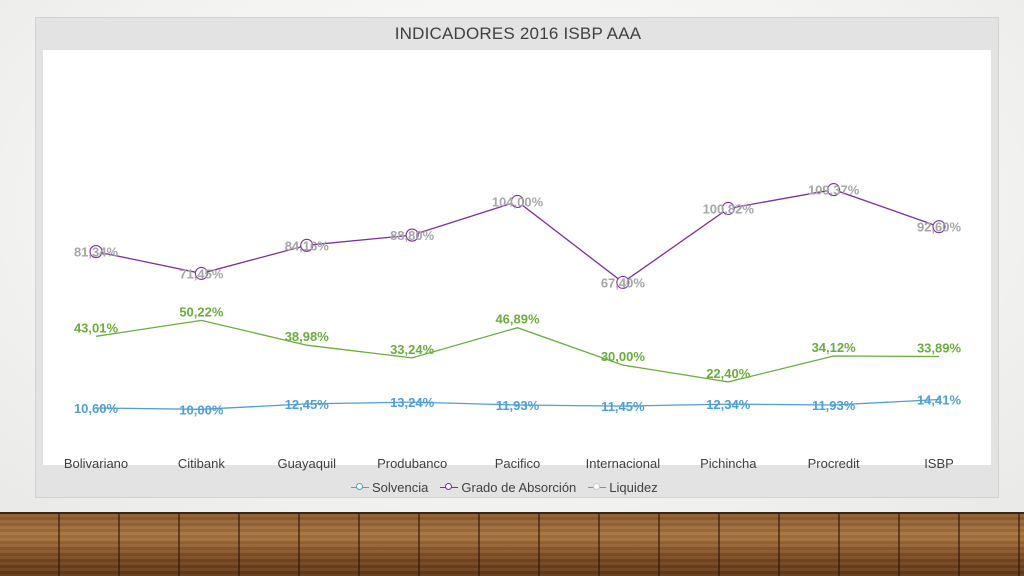 The width and height of the screenshot is (1024, 576). Describe the element at coordinates (96, 408) in the screenshot. I see `data-label-solvencia: 10,60%` at that location.